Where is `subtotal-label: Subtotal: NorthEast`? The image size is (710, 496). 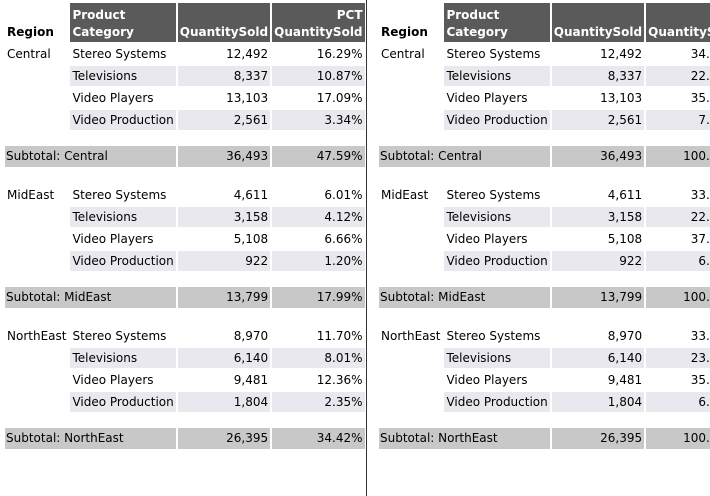
subtotal-label: Subtotal: NorthEast is located at coordinates (90, 438).